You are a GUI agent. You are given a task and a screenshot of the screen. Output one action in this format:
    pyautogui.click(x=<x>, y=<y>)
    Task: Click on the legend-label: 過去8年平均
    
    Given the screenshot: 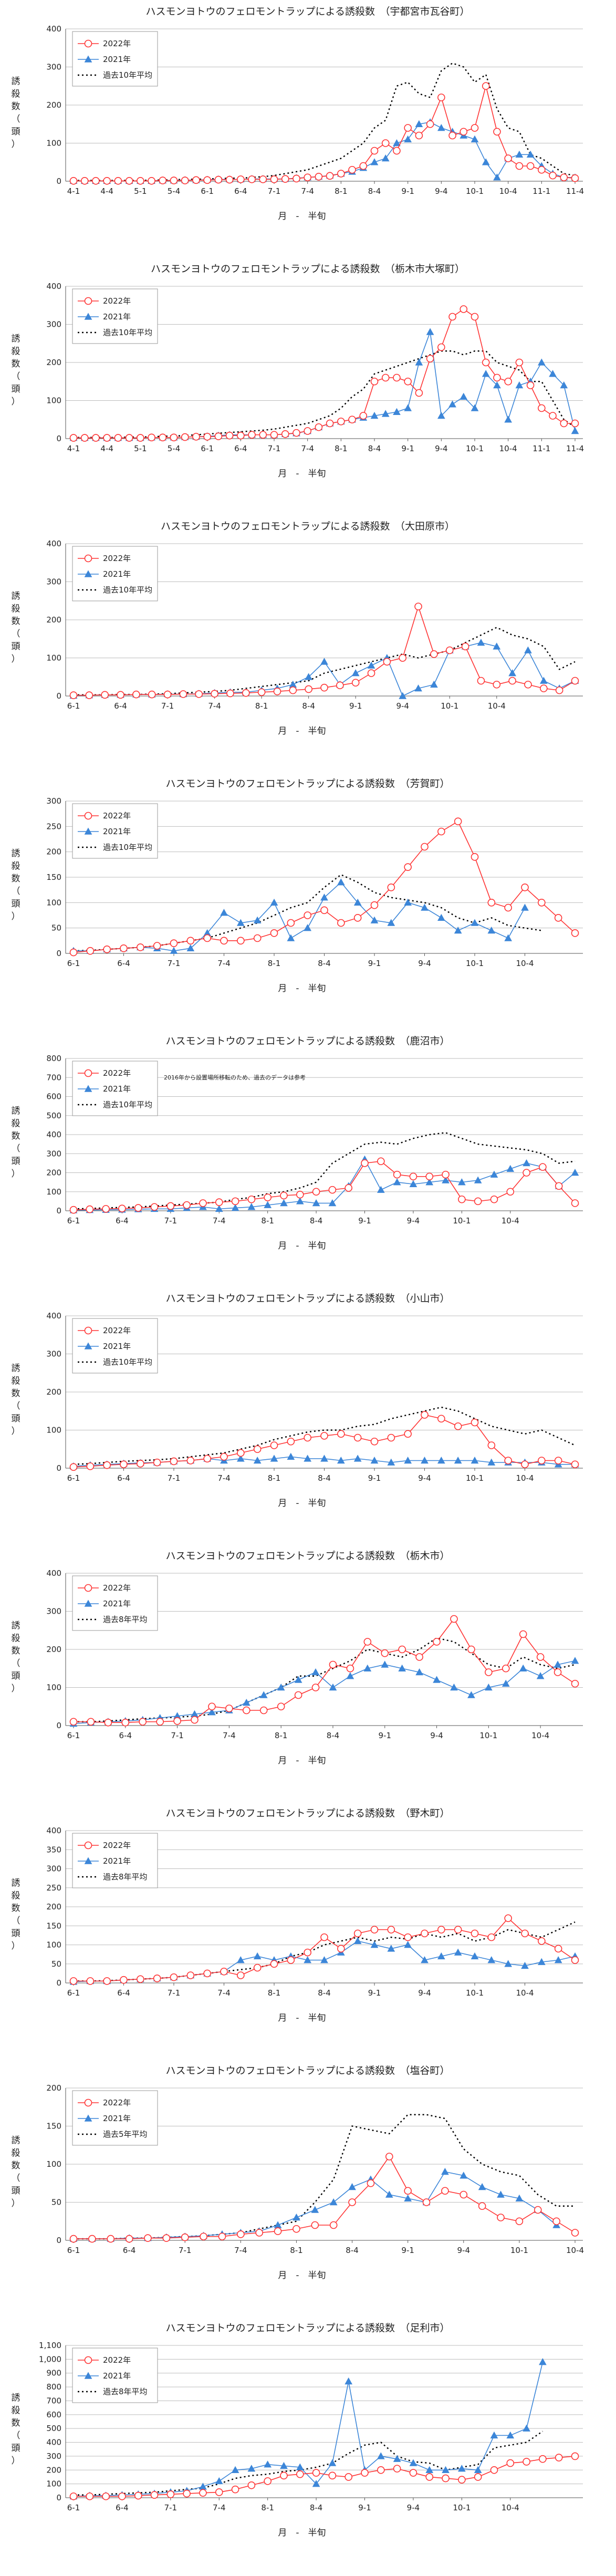 What is the action you would take?
    pyautogui.click(x=125, y=1619)
    